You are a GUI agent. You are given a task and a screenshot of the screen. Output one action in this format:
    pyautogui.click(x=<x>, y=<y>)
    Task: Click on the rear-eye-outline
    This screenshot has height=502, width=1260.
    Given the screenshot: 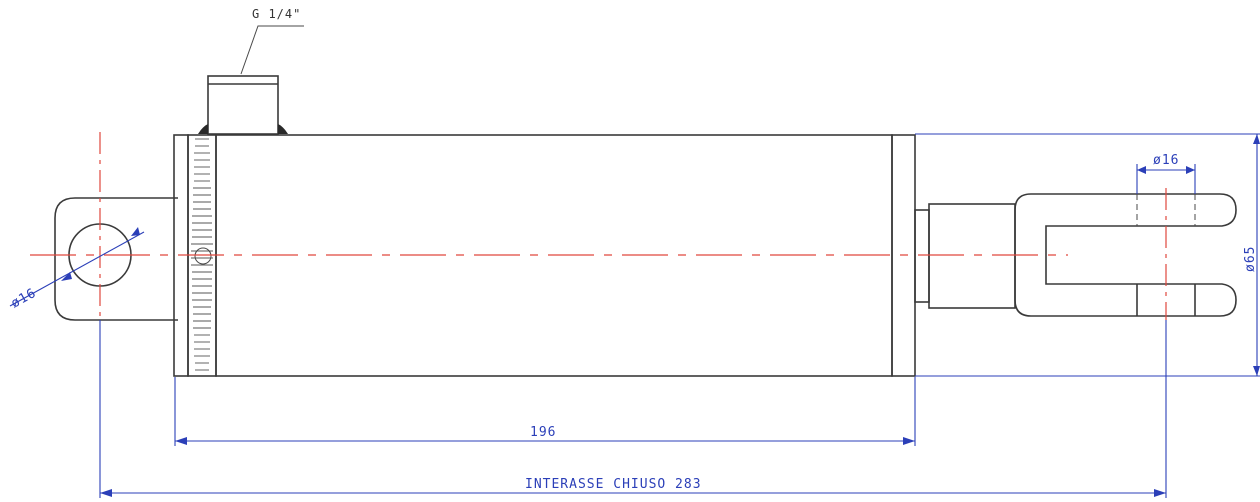 What is the action you would take?
    pyautogui.click(x=116, y=259)
    